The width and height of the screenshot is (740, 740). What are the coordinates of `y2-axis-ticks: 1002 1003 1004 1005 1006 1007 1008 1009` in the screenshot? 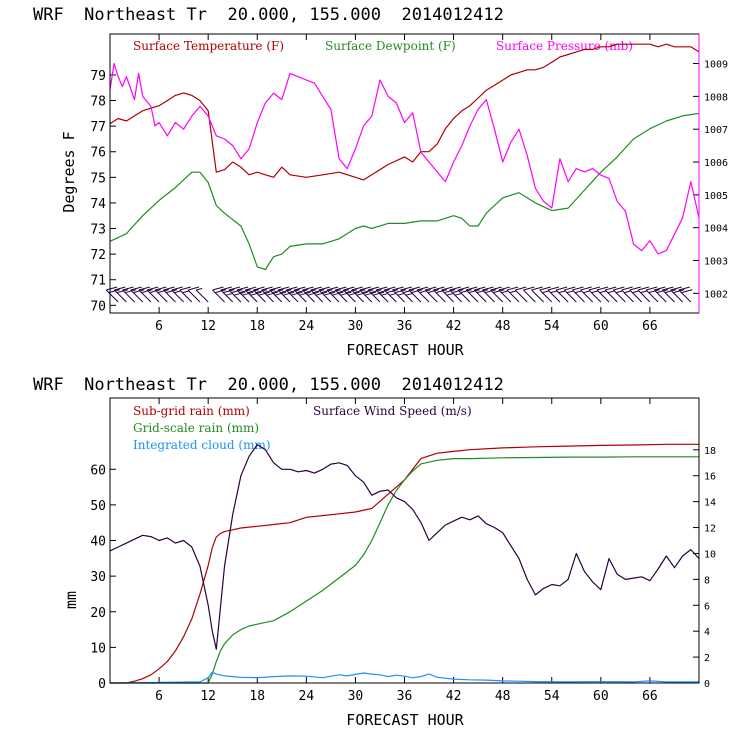 It's located at (710, 180).